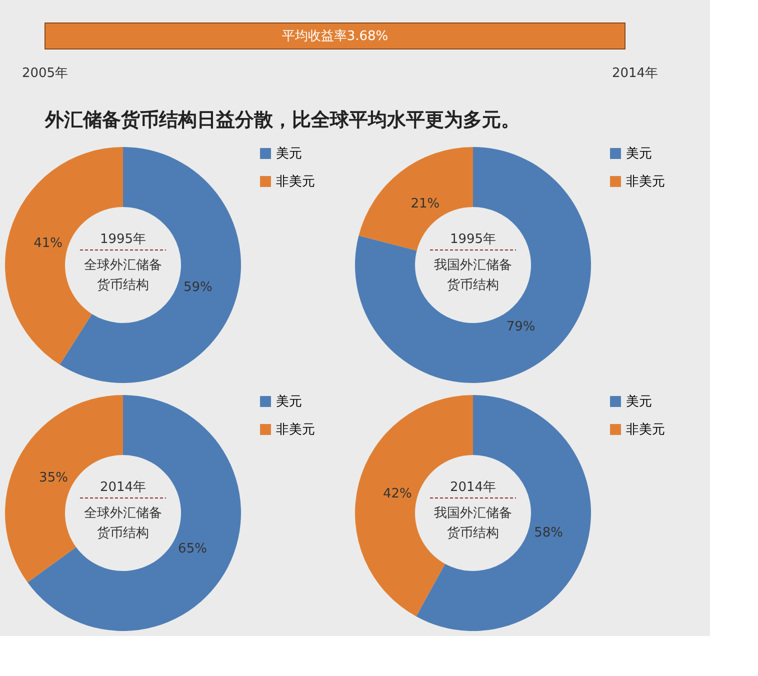  I want to click on data-label: 58%, so click(549, 532).